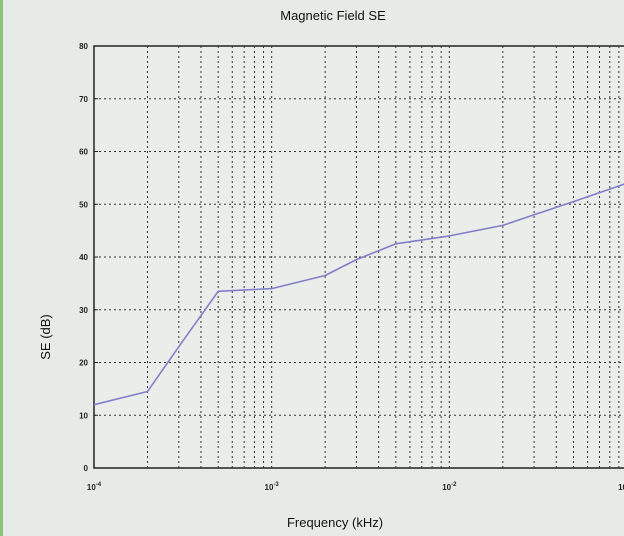 This screenshot has width=624, height=536. I want to click on y-tick-label: 0, so click(86, 468).